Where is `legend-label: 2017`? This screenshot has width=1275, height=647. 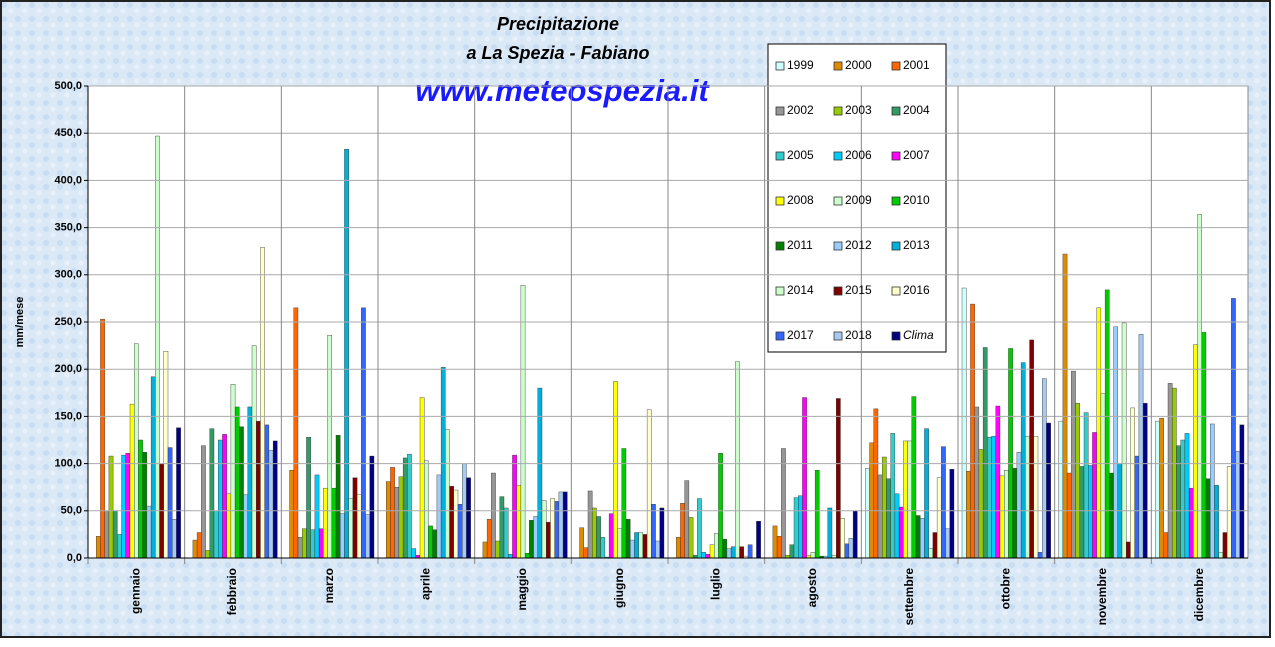
legend-label: 2017 is located at coordinates (800, 335).